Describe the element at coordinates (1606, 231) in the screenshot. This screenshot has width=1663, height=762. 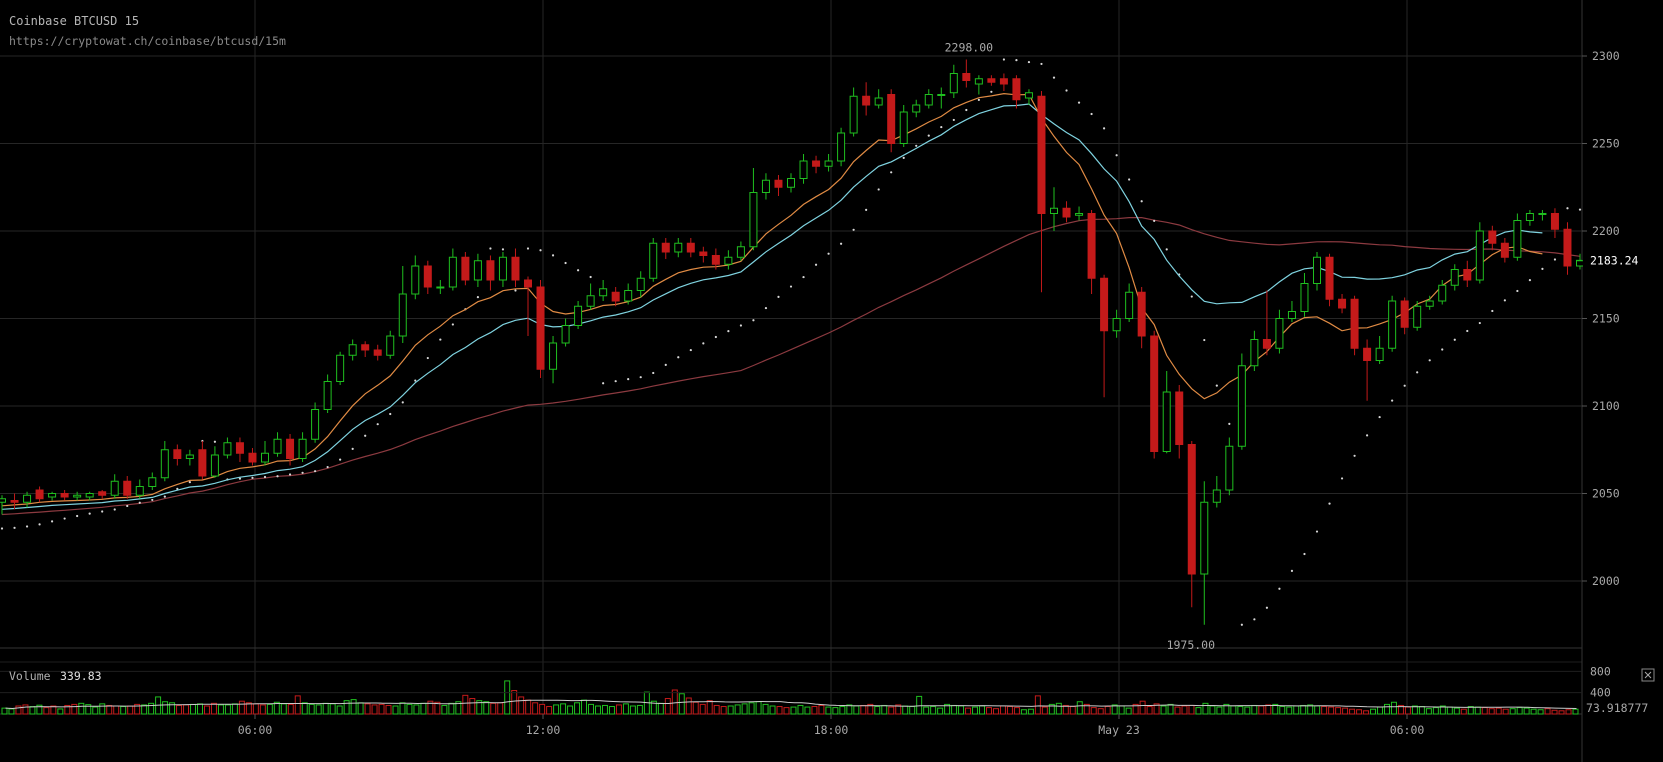
I see `price-tick-label: 2200` at that location.